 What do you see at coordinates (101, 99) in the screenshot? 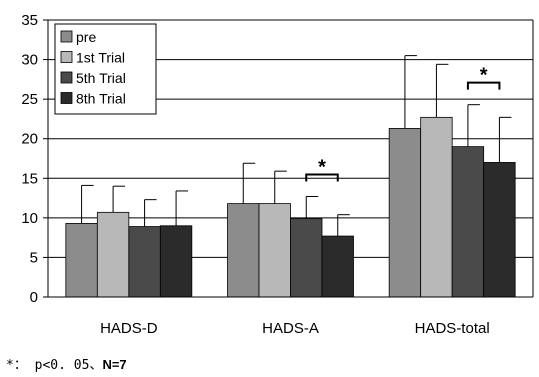
I see `legend-label: 8th Trial` at bounding box center [101, 99].